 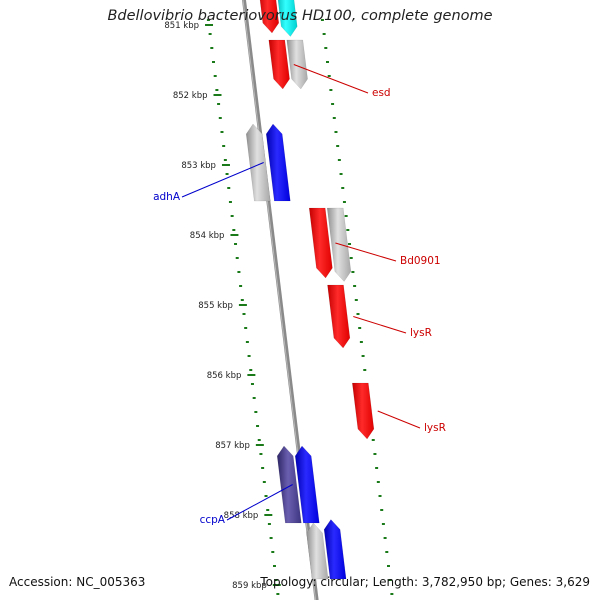 I want to click on gene-arrow-g1, so click(x=269, y=17).